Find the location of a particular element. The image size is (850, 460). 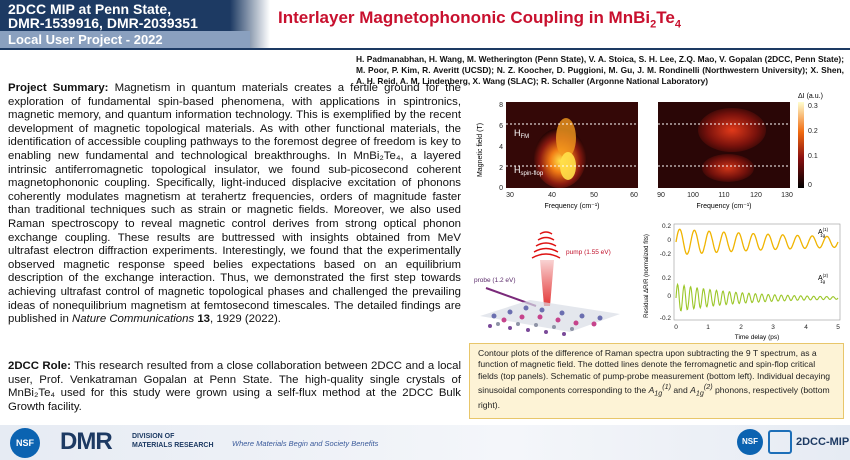

2dcc-mip-label: 2DCC-MIP is located at coordinates (823, 442).